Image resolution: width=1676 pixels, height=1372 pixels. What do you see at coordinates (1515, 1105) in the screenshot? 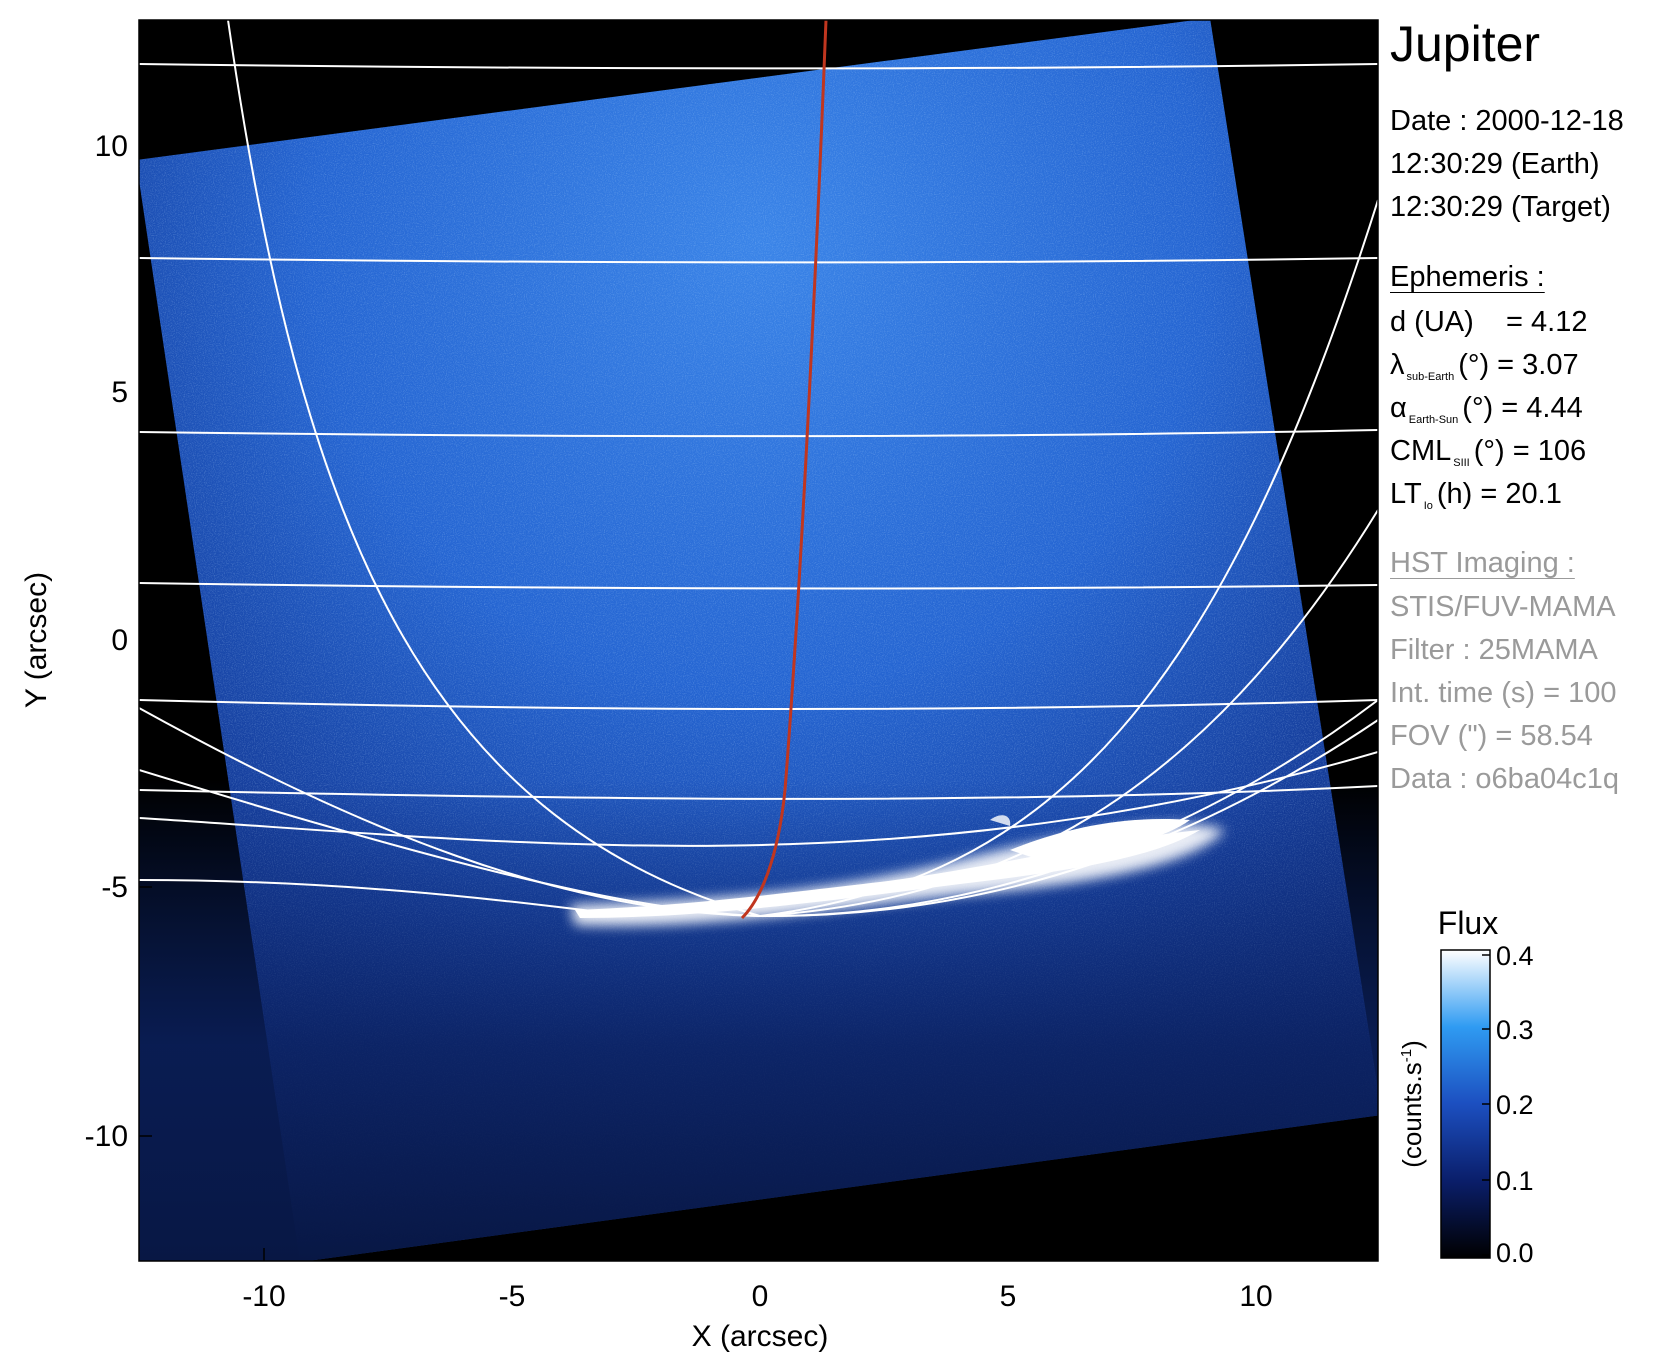
I see `colorbar-tick-label: 0.2` at bounding box center [1515, 1105].